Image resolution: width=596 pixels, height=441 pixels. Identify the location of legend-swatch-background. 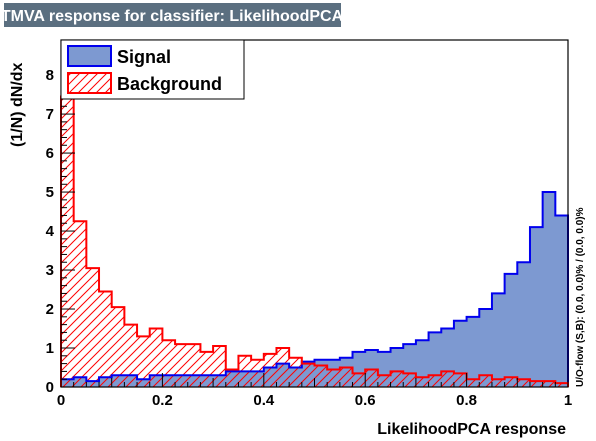
(89, 83).